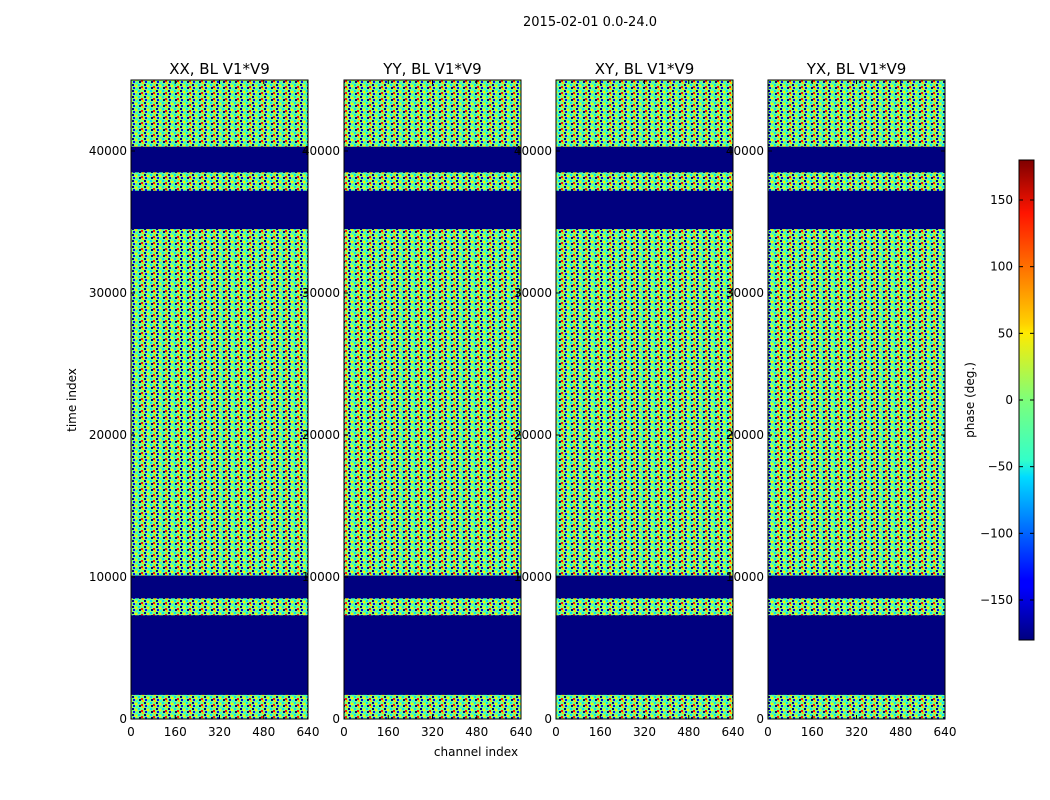 The width and height of the screenshot is (1050, 800). I want to click on panel-title: YY, BL V1*V9, so click(431, 69).